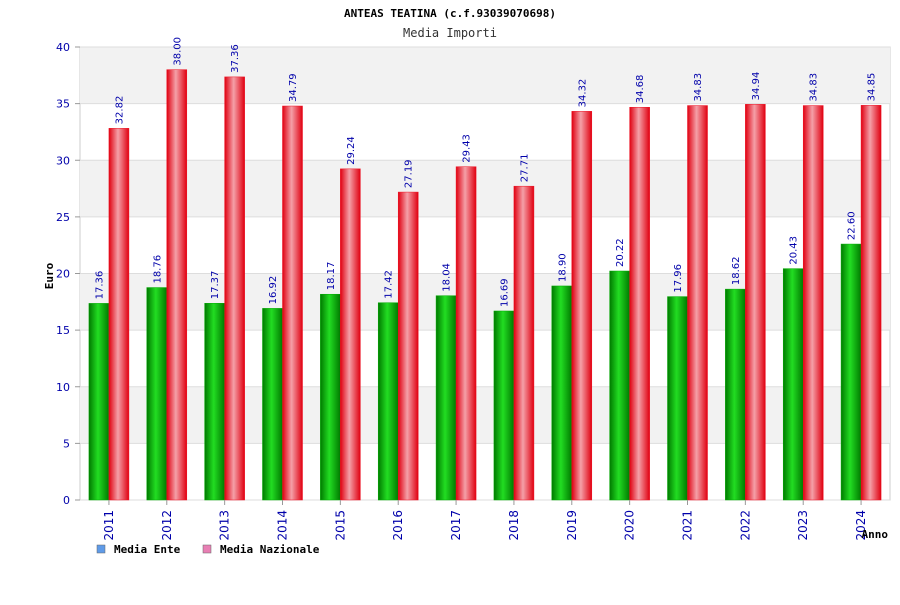  Describe the element at coordinates (331, 276) in the screenshot. I see `bar-value-label: 18.17` at that location.